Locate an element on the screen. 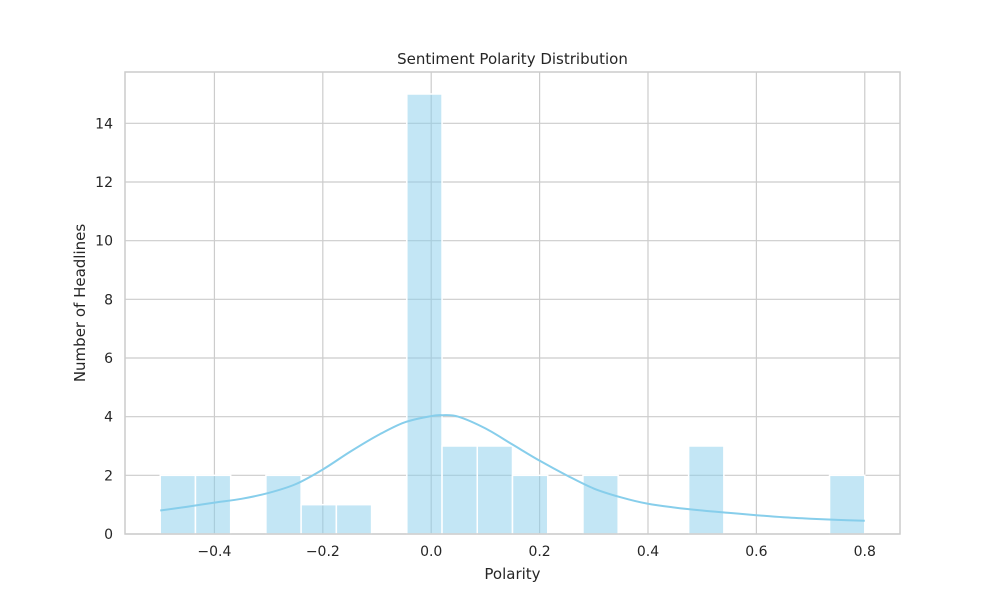 Image resolution: width=1000 pixels, height=604 pixels. x-tick-labels: −0.4 −0.2 0.0 0.2 0.4 0.6 0.8 is located at coordinates (536, 552).